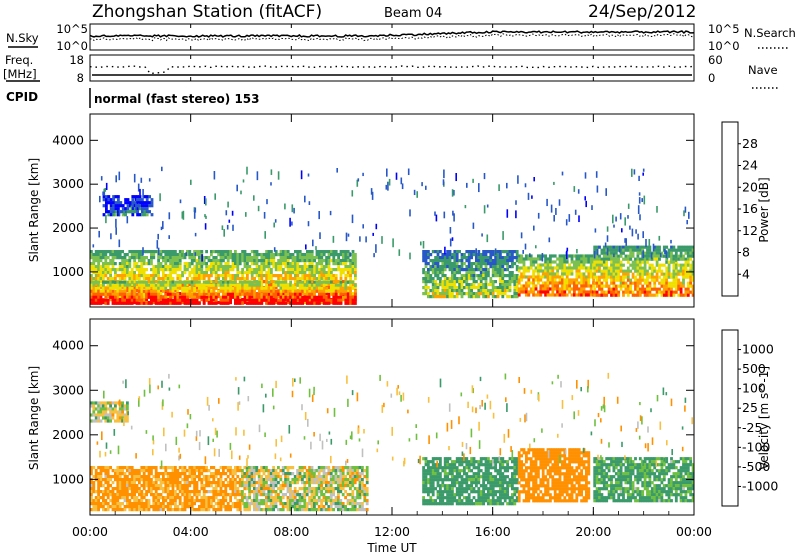 The width and height of the screenshot is (800, 554). Describe the element at coordinates (76, 60) in the screenshot. I see `freq-tick-top: 18` at that location.